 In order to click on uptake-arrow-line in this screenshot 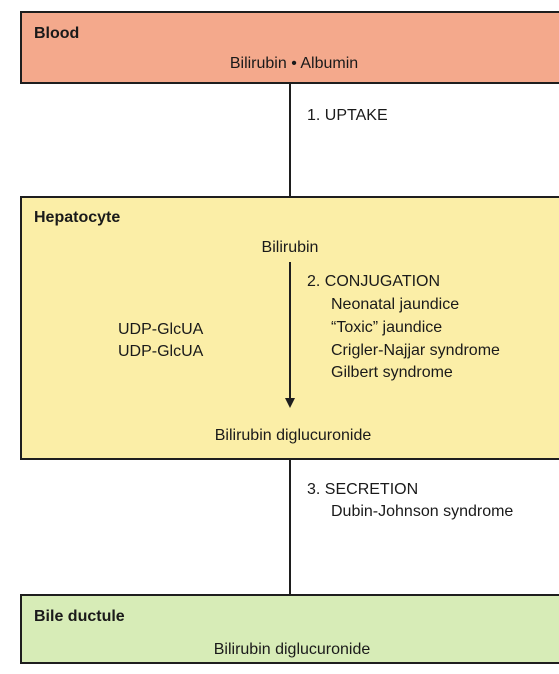, I will do `click(290, 147)`.